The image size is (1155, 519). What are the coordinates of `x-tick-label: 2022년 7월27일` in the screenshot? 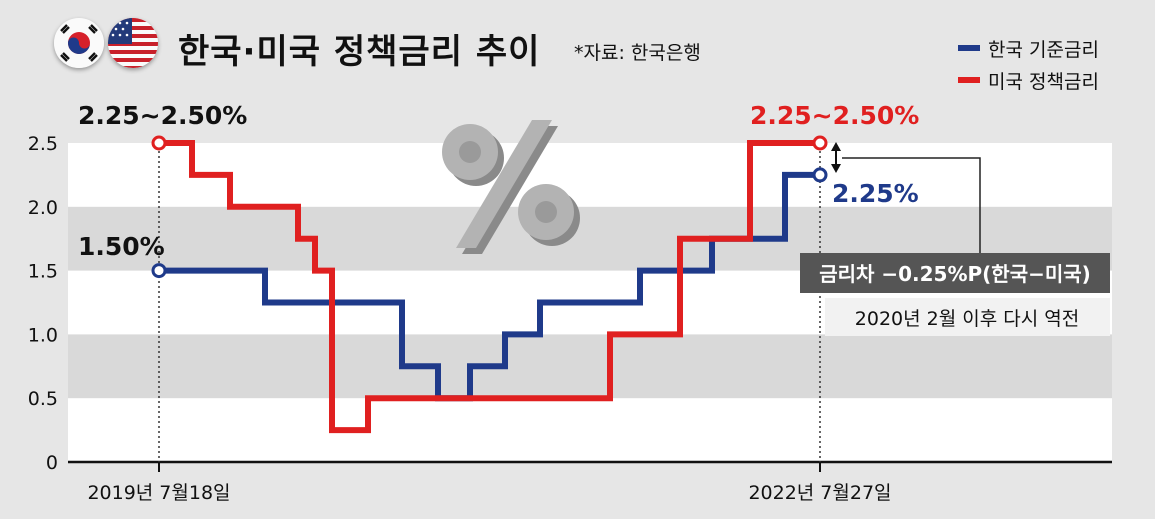 It's located at (819, 493).